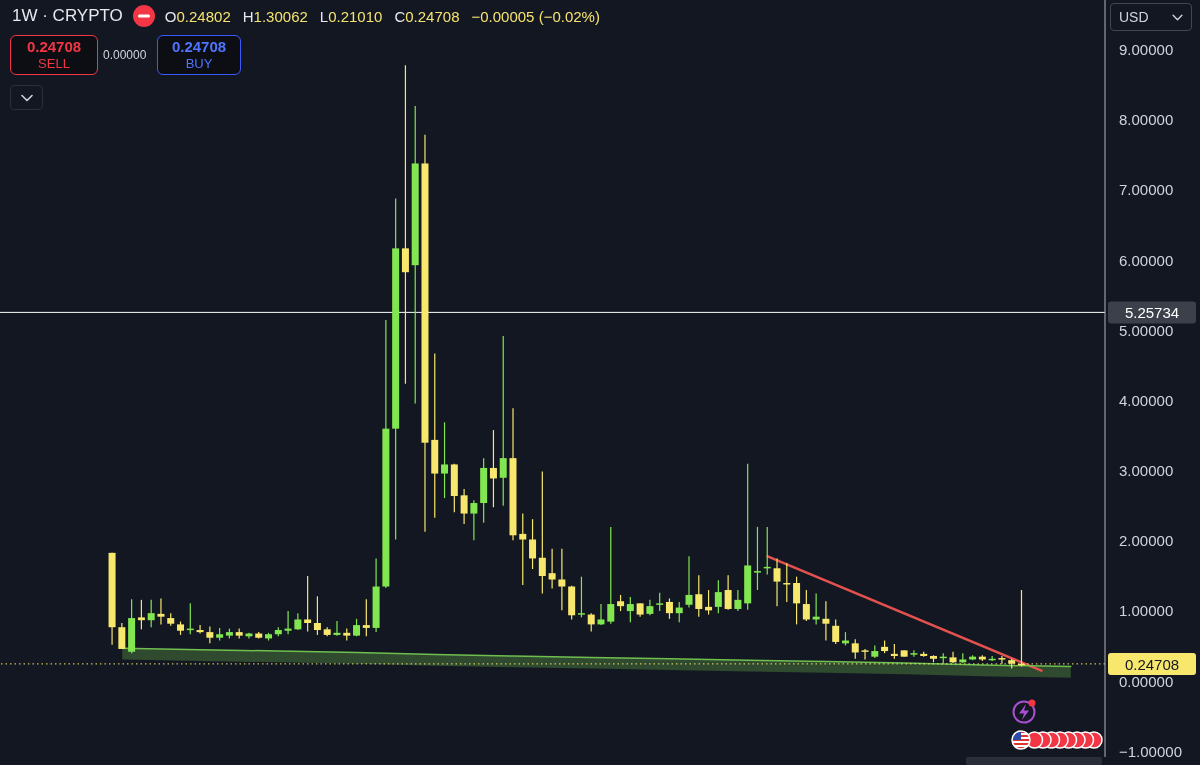 The image size is (1200, 765). Describe the element at coordinates (1146, 120) in the screenshot. I see `y-tick-label: 8.00000` at that location.